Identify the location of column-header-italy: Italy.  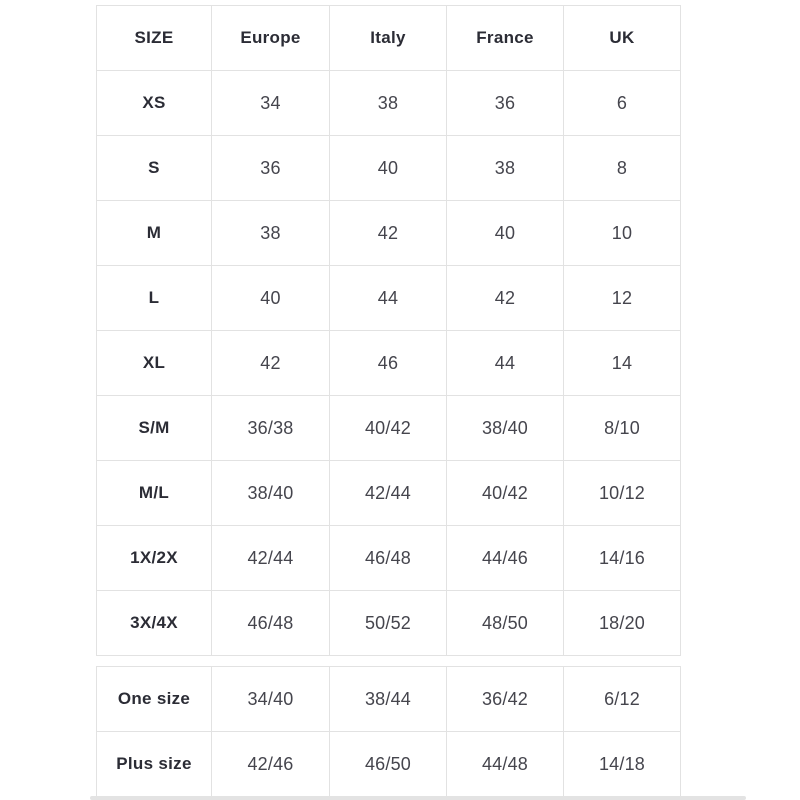
(388, 38).